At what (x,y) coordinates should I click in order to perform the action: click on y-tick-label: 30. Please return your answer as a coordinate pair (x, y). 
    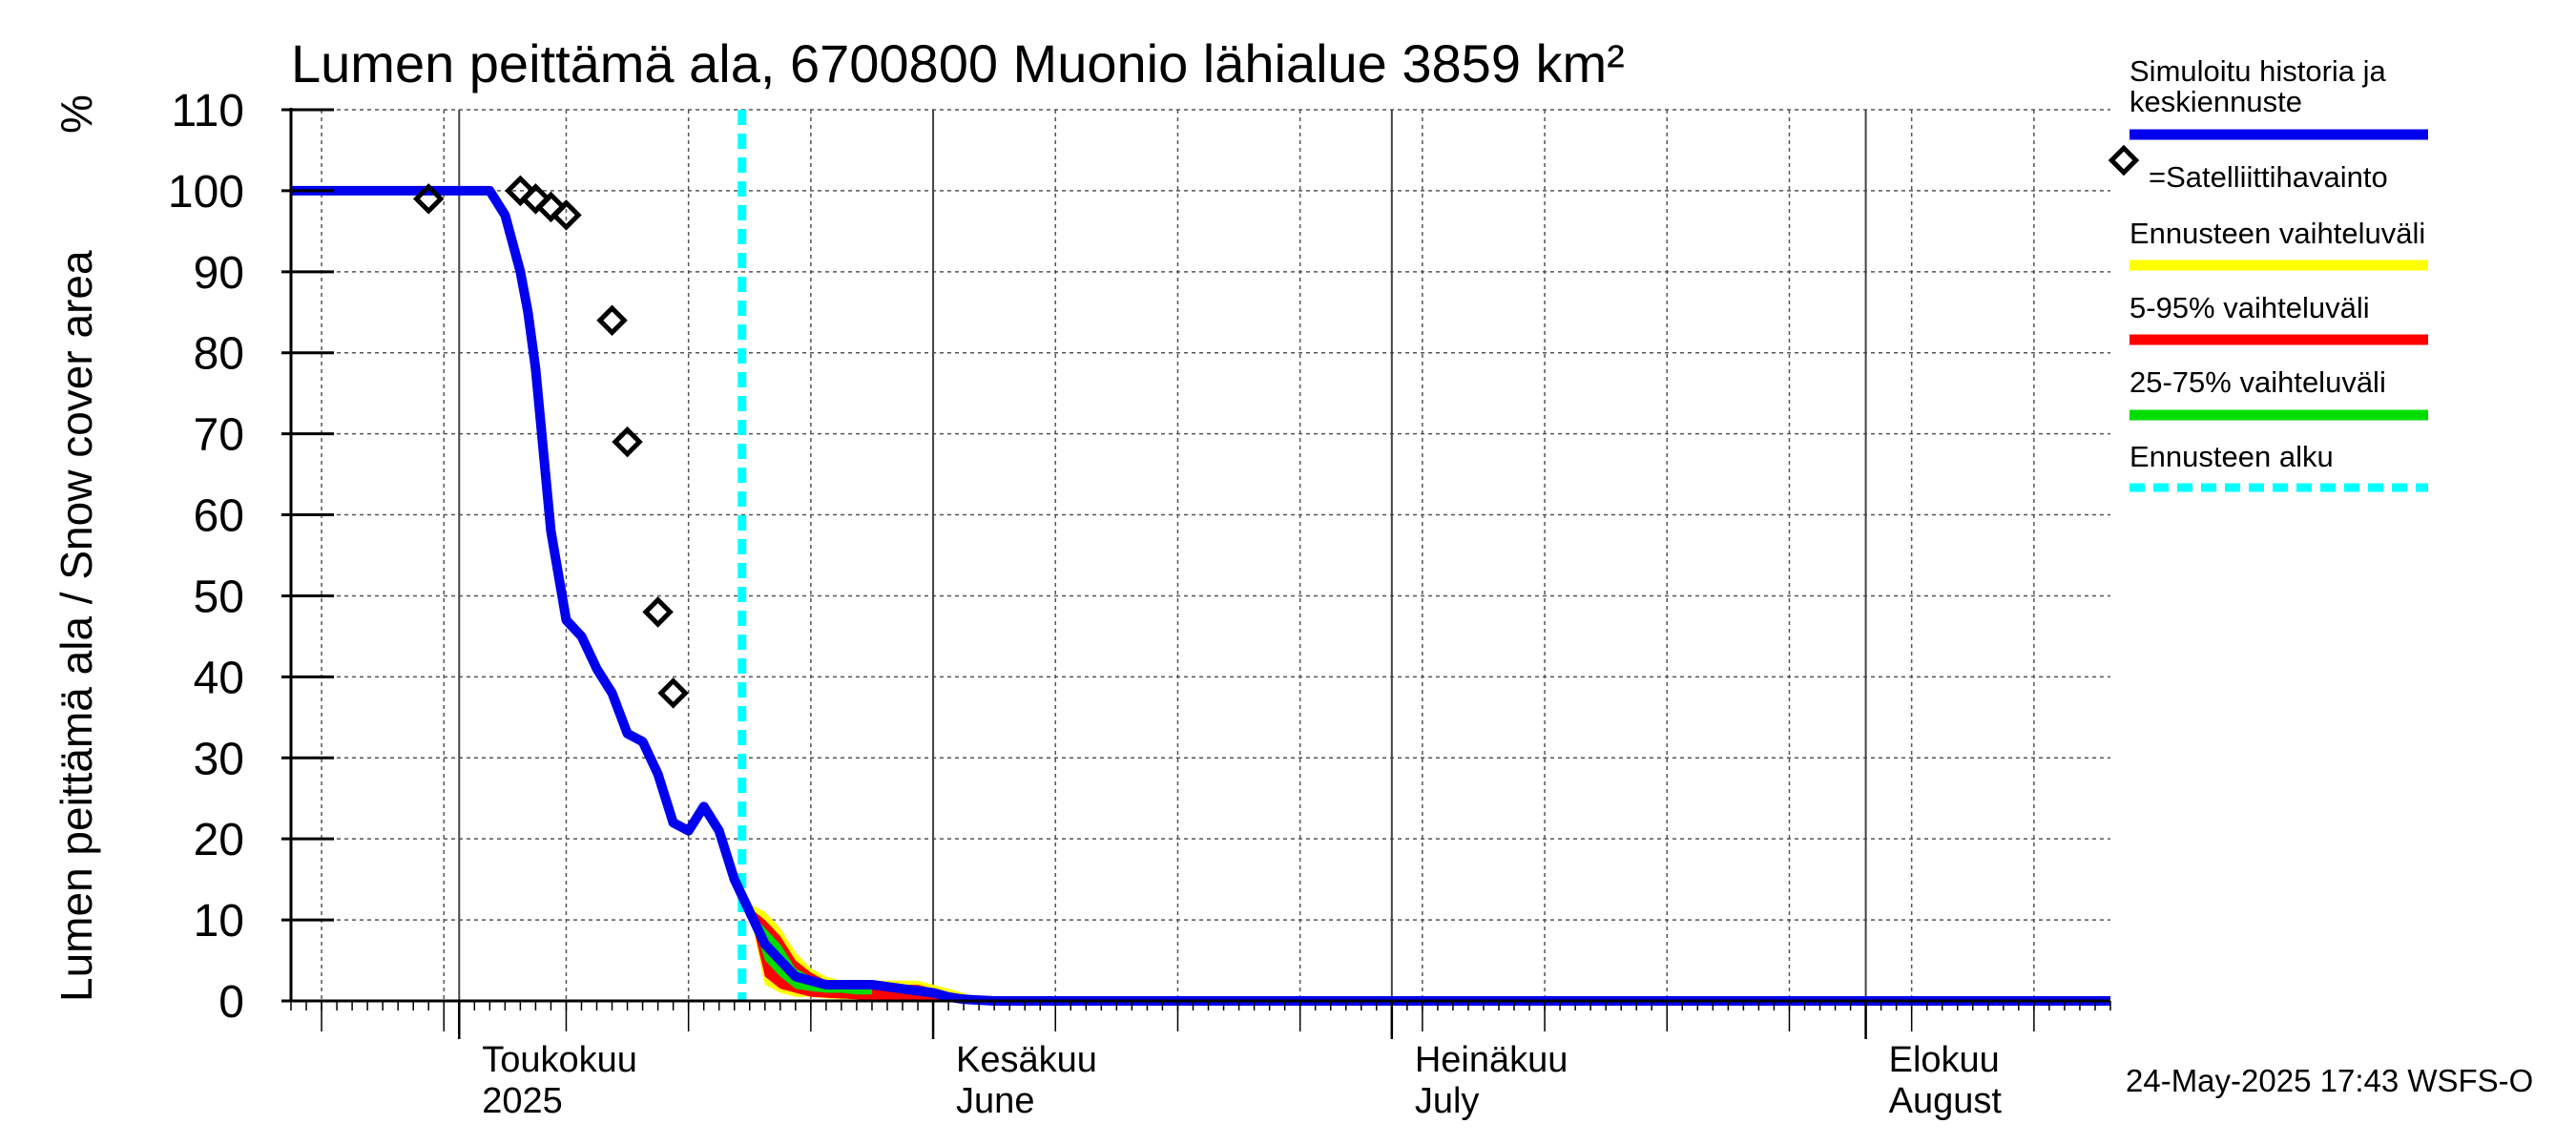
    Looking at the image, I should click on (219, 759).